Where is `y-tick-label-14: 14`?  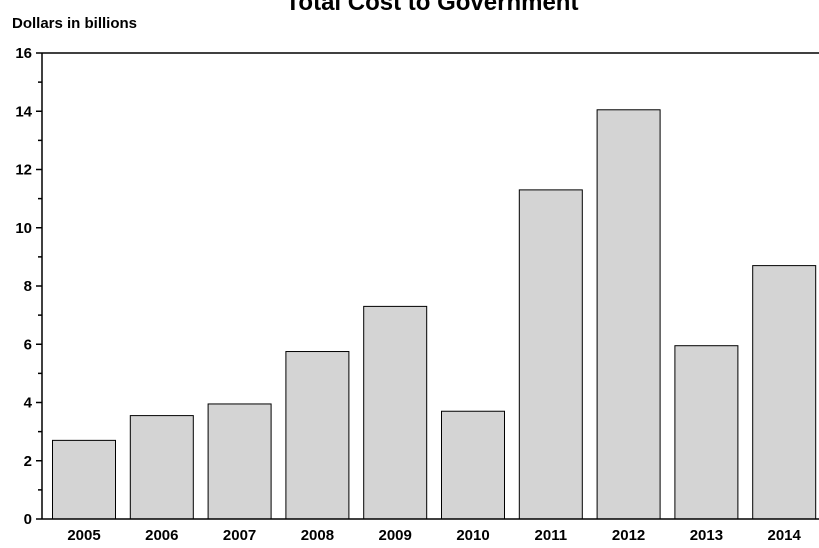 y-tick-label-14: 14 is located at coordinates (23, 111).